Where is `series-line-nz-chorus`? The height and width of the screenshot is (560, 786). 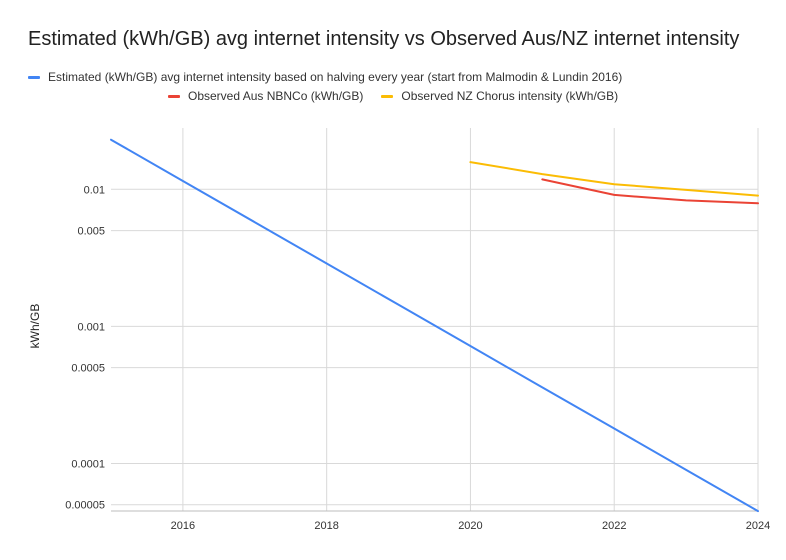 series-line-nz-chorus is located at coordinates (614, 179).